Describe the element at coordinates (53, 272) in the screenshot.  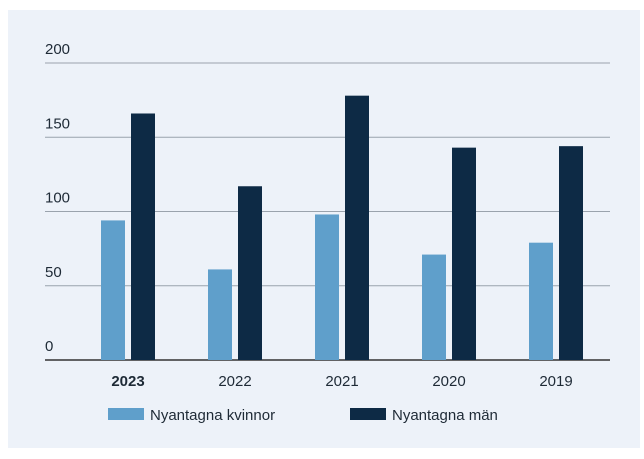
I see `y-tick-label: 50` at that location.